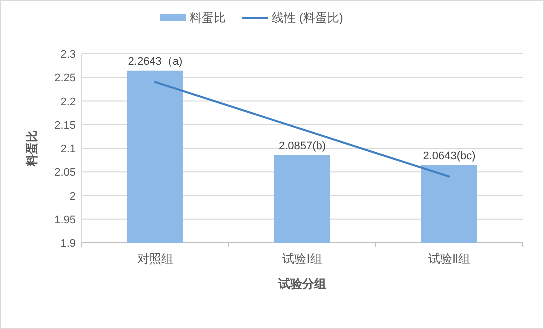  Describe the element at coordinates (68, 55) in the screenshot. I see `y-tick-label: 2.3` at that location.